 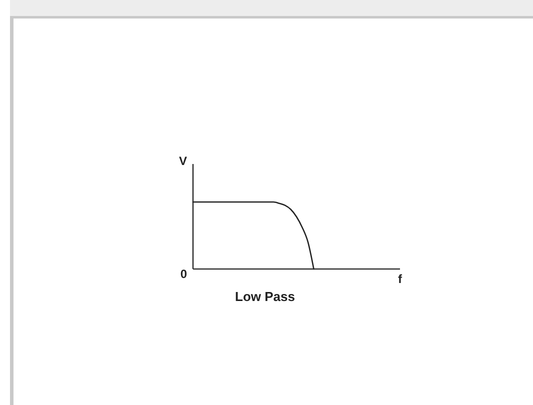 I want to click on y-axis-title: V, so click(x=183, y=161).